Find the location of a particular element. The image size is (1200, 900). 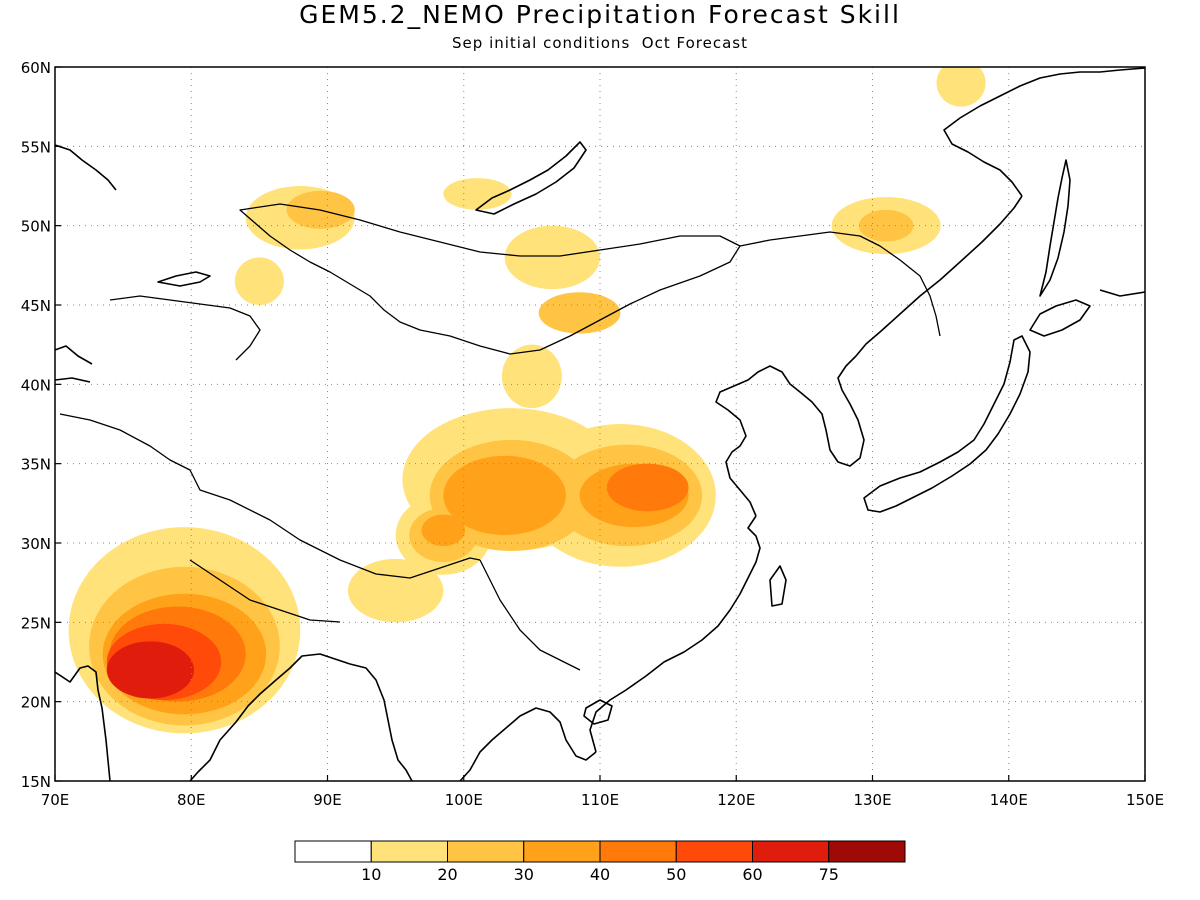

lat-tick-label: 15N is located at coordinates (36, 782).